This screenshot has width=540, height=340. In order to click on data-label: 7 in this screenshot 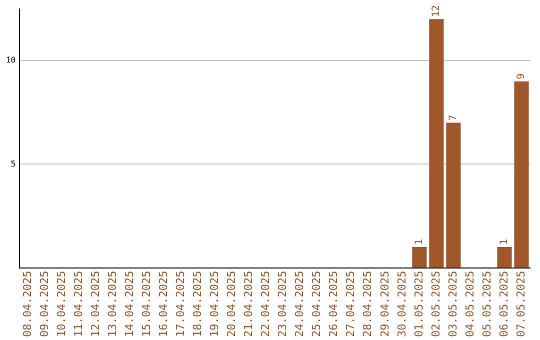, I will do `click(454, 117)`.